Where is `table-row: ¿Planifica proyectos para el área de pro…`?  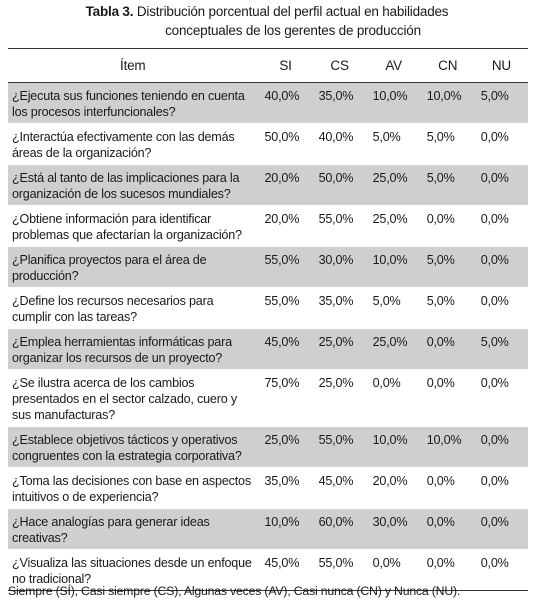 table-row: ¿Planifica proyectos para el área de pro… is located at coordinates (268, 267).